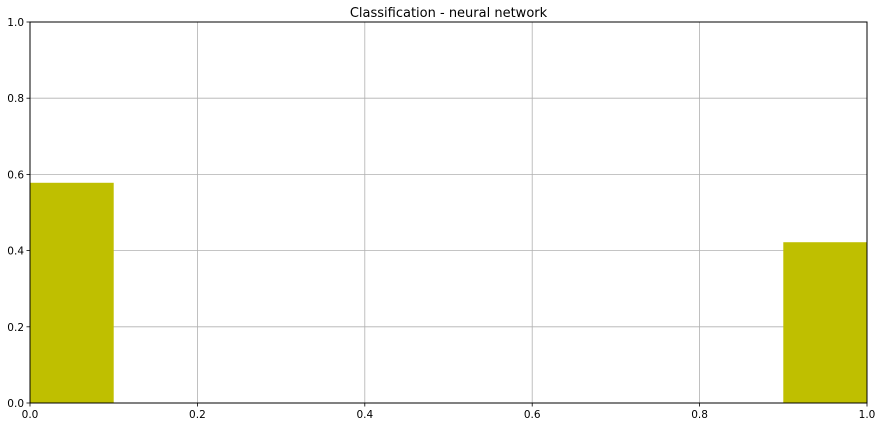 This screenshot has width=882, height=427. Describe the element at coordinates (15, 404) in the screenshot. I see `y-tick-label: 0.0` at that location.